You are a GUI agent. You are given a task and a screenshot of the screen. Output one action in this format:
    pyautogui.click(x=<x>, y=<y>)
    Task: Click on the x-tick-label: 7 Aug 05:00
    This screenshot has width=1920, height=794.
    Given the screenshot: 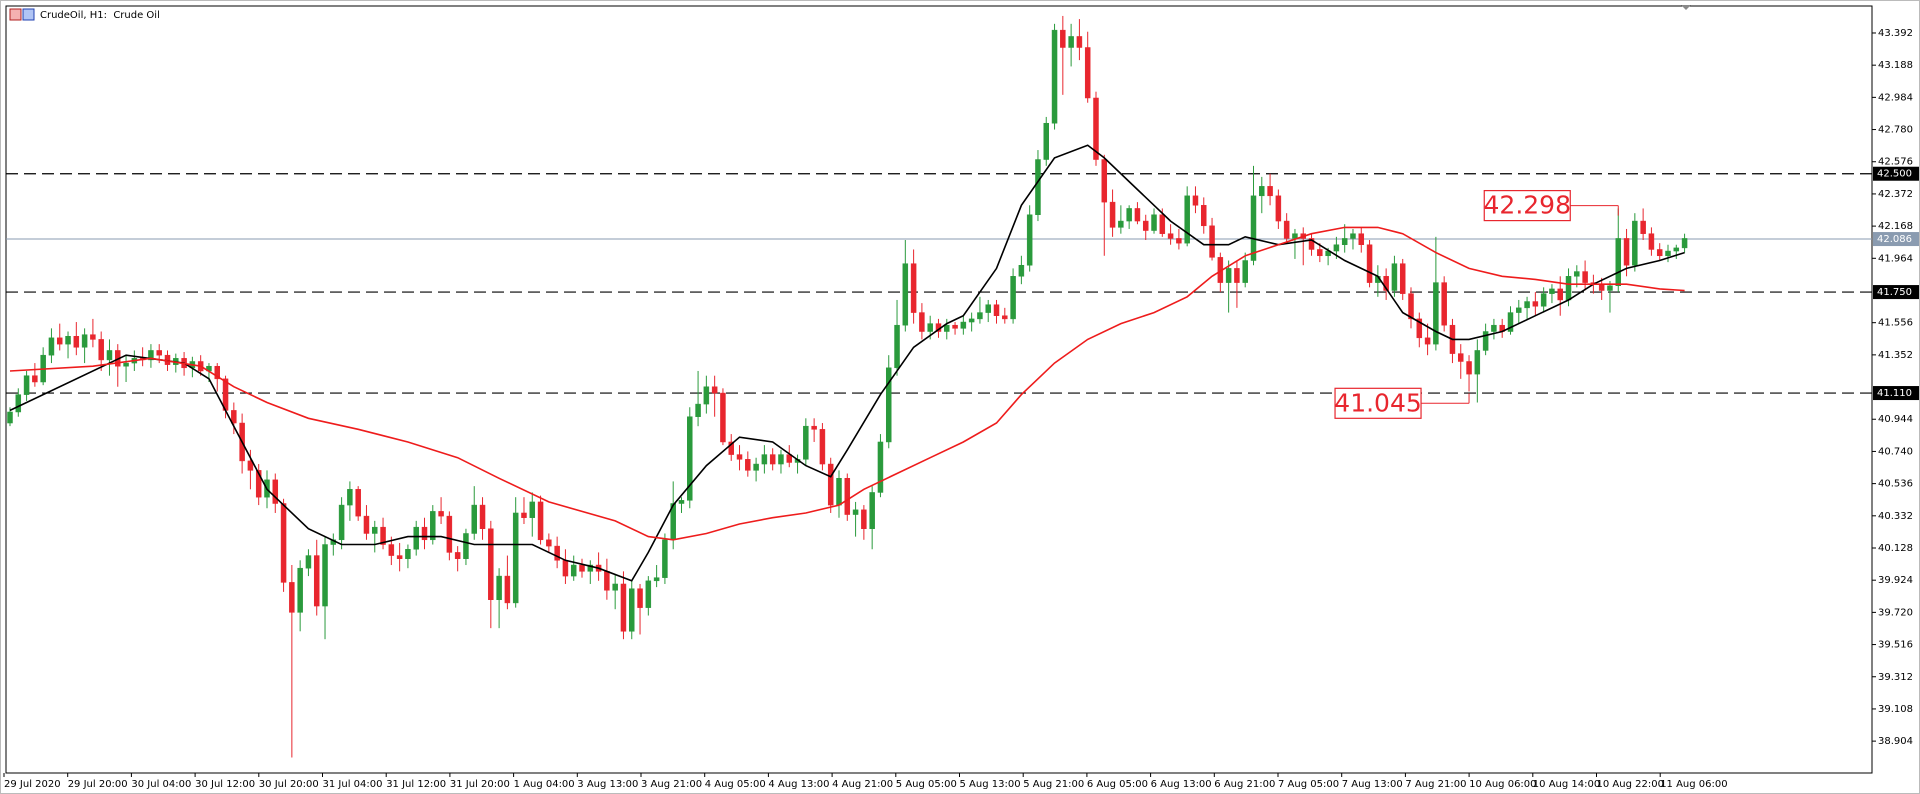 What is the action you would take?
    pyautogui.click(x=1308, y=784)
    